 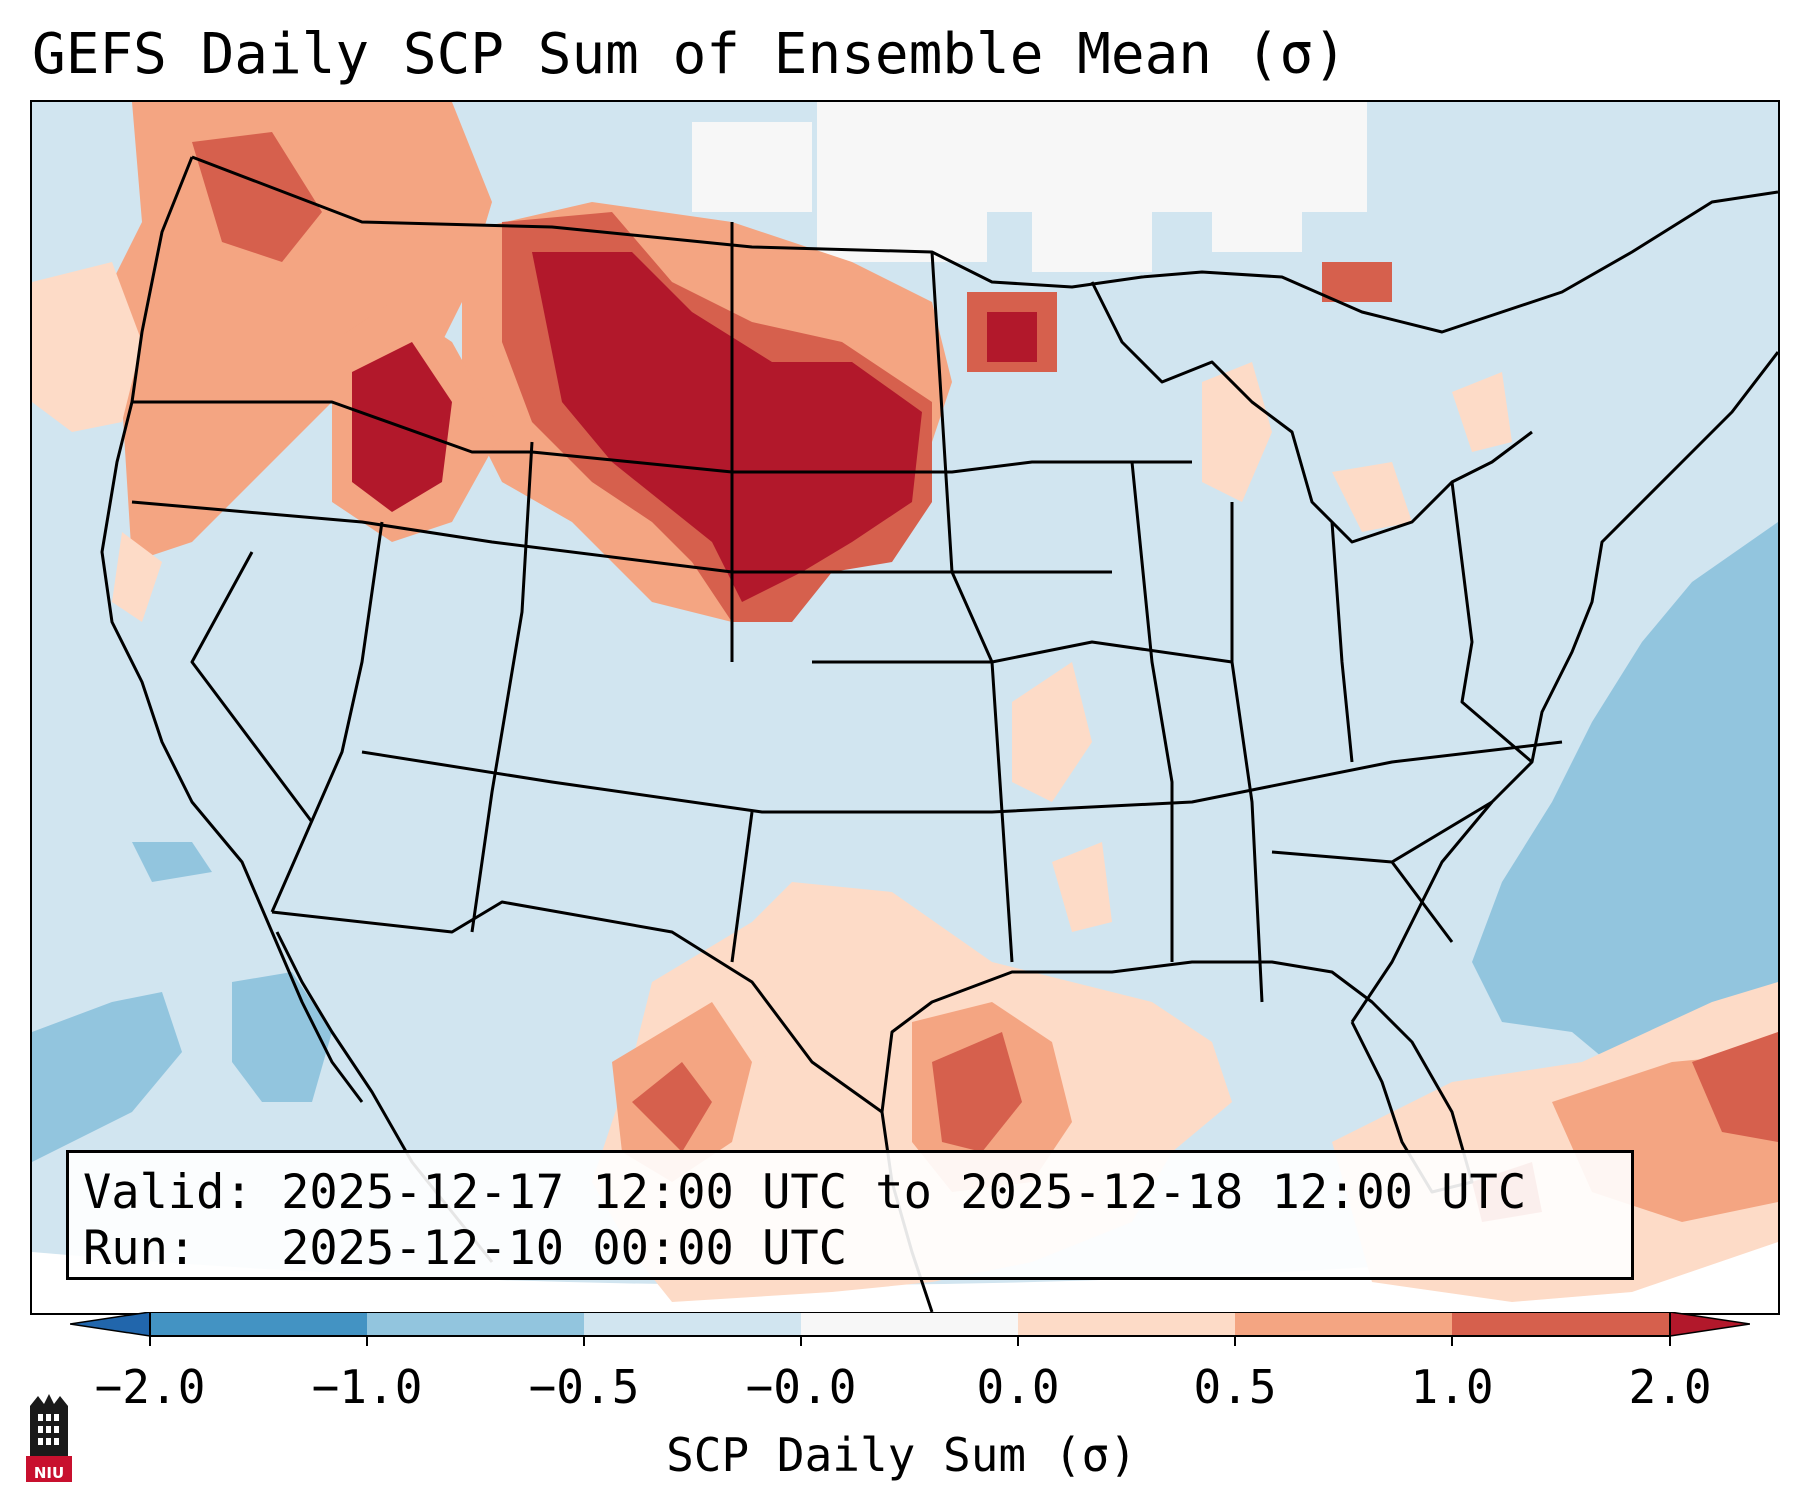 I want to click on colorbar-tick-label: −0.0, so click(x=801, y=1387).